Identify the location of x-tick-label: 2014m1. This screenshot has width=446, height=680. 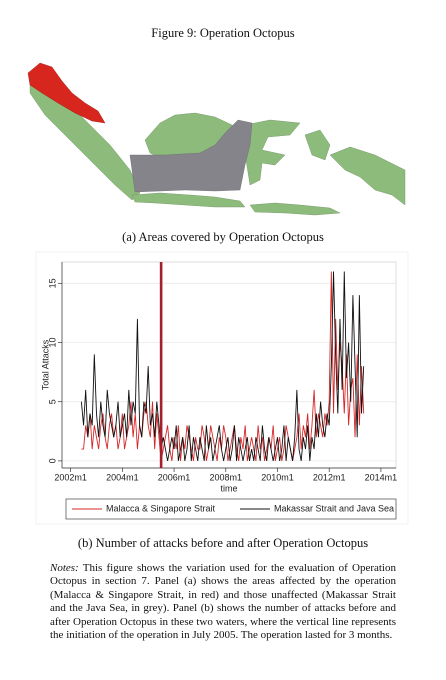
(381, 477).